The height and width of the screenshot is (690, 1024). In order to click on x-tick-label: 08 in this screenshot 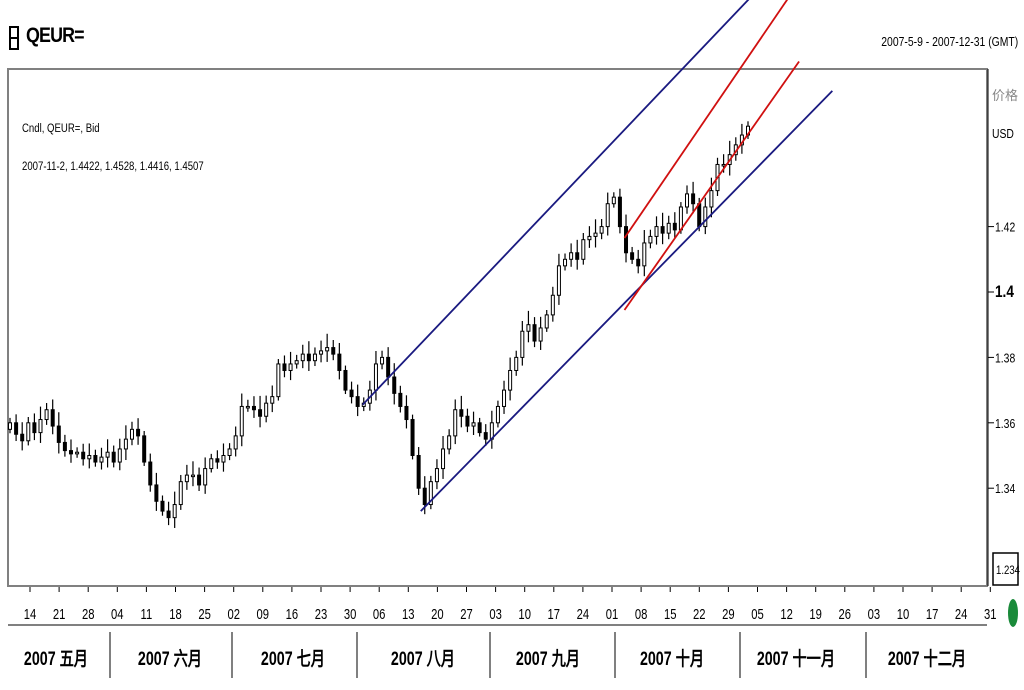, I will do `click(641, 613)`.